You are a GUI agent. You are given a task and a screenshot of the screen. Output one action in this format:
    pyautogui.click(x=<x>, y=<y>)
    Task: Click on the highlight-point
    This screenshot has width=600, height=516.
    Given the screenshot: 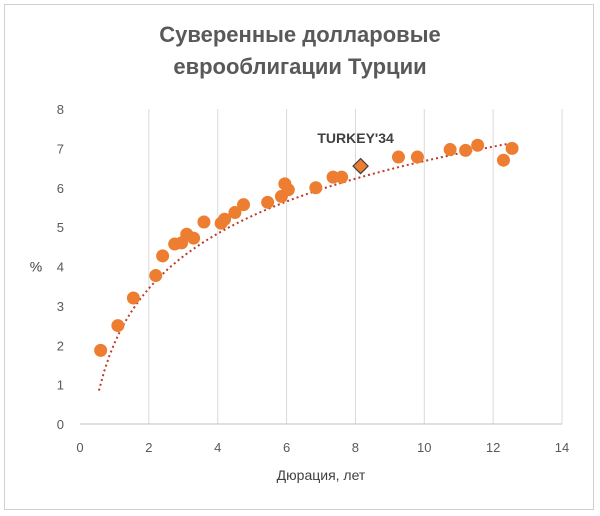 What is the action you would take?
    pyautogui.click(x=360, y=166)
    